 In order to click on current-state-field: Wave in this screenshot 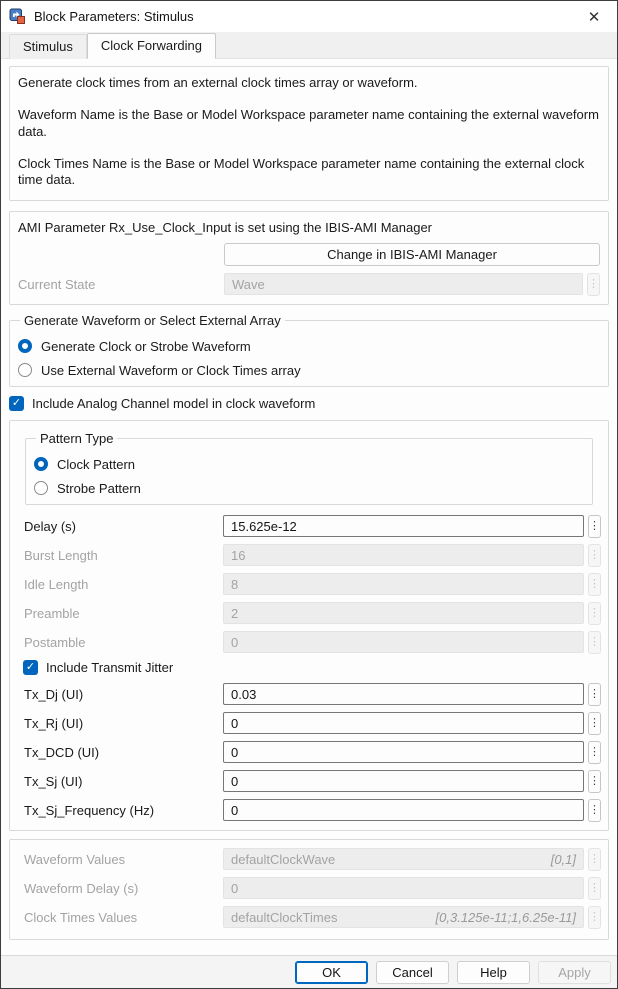, I will do `click(403, 284)`.